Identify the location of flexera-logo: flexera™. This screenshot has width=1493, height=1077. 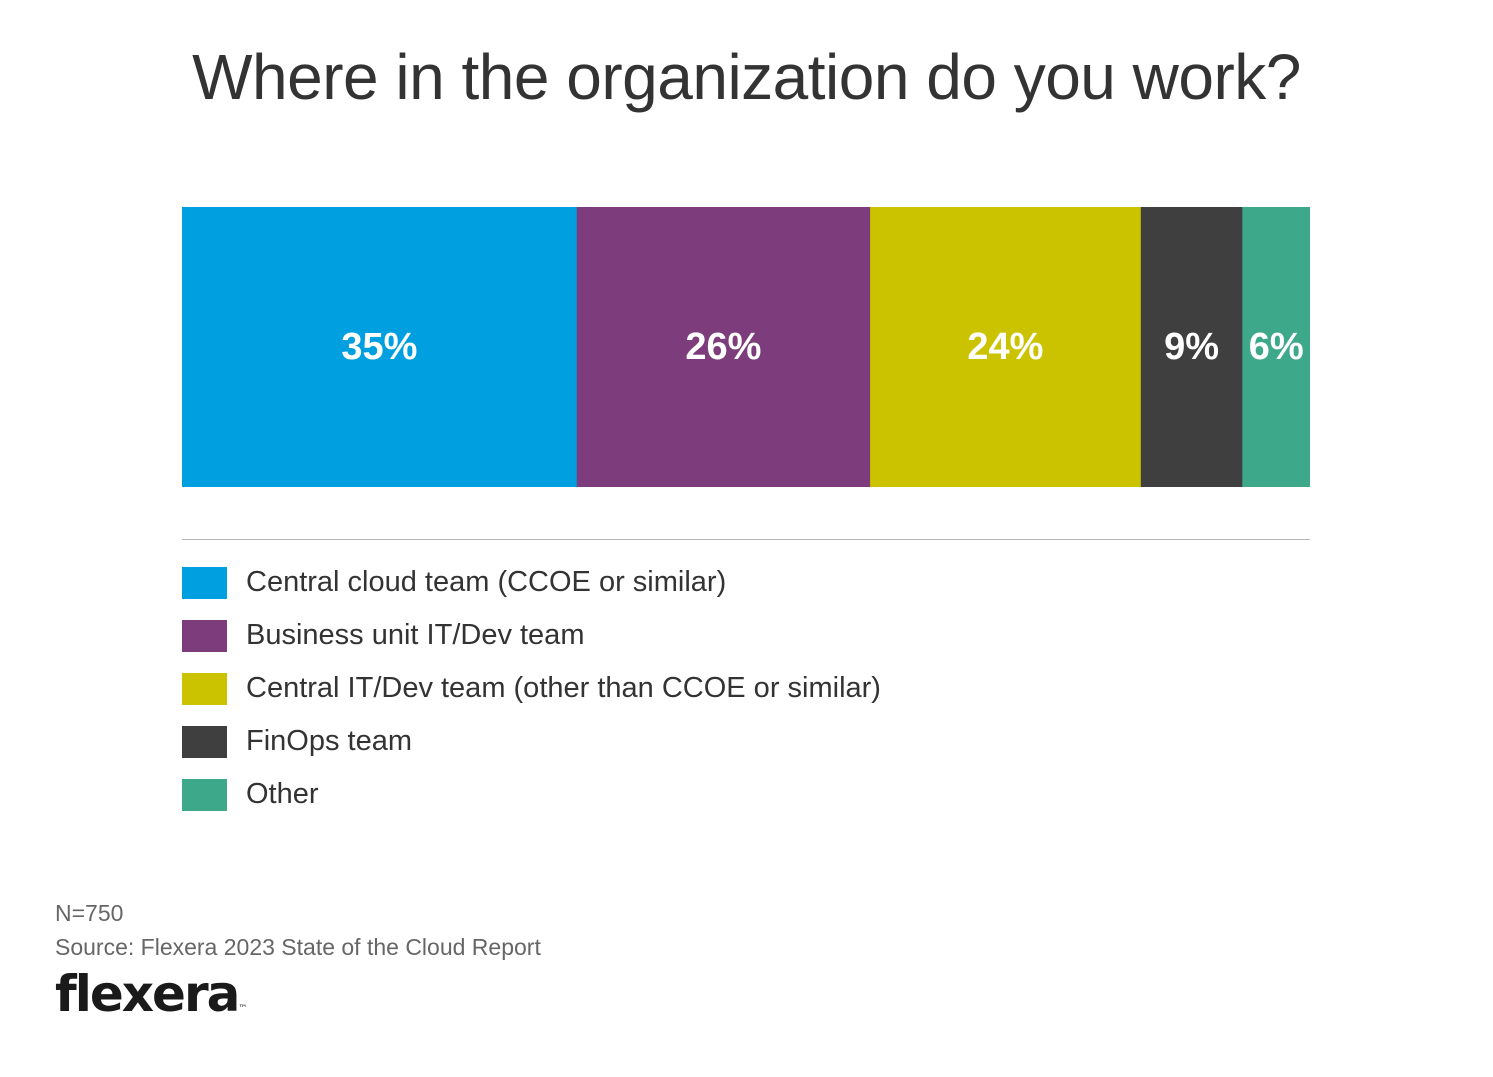
(151, 994).